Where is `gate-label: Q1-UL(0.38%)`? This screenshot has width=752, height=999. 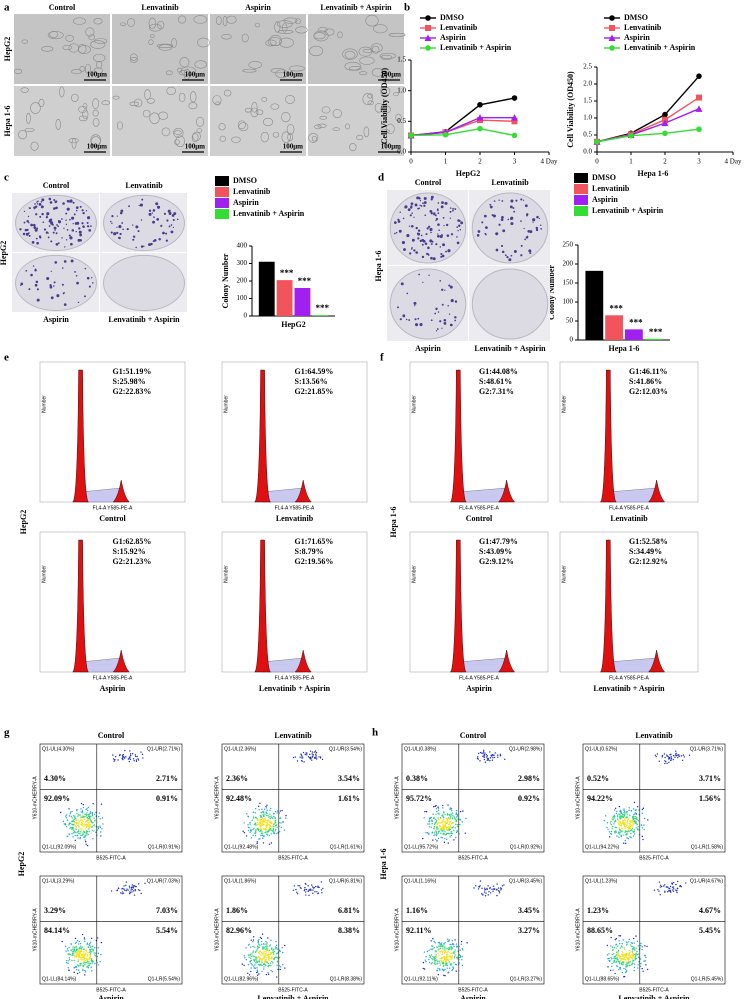
gate-label: Q1-UL(0.38%) is located at coordinates (420, 749).